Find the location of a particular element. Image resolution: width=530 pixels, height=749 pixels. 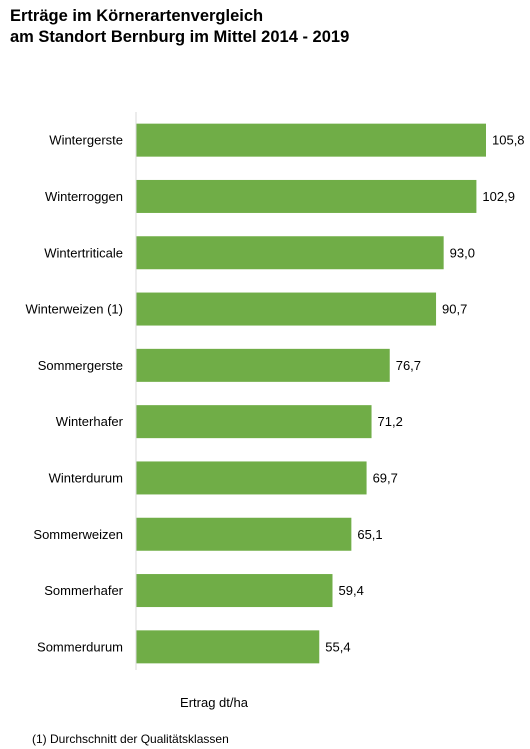

value-label: 90,7 is located at coordinates (454, 309).